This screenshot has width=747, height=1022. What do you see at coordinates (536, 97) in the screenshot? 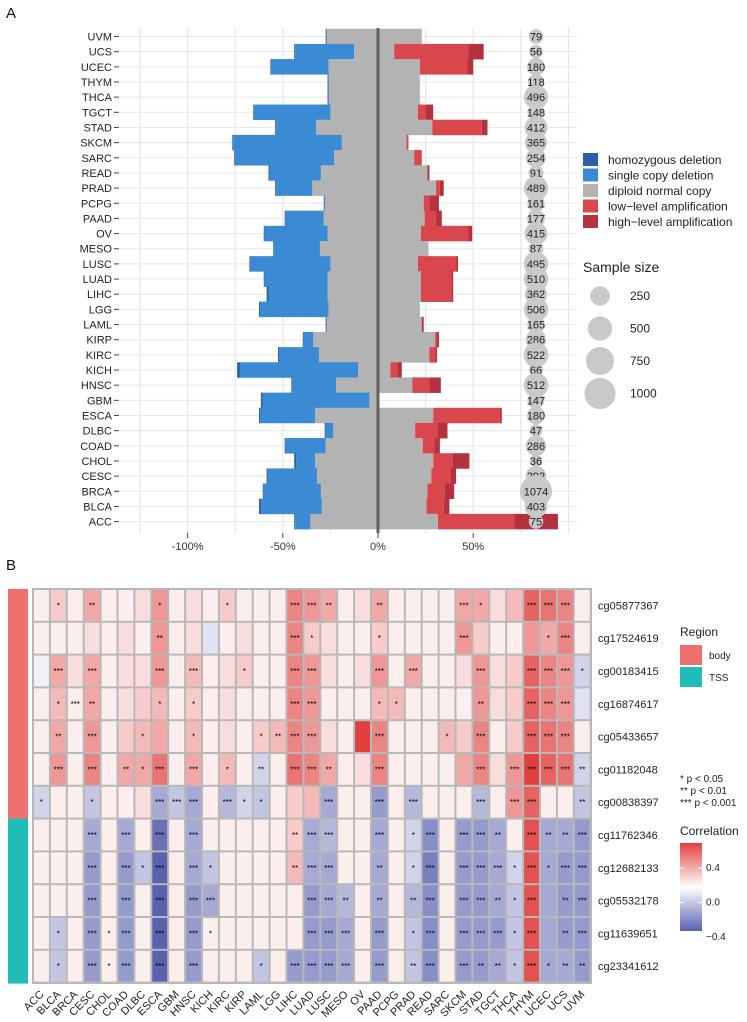
I see `sample-size-circle-THCA` at bounding box center [536, 97].